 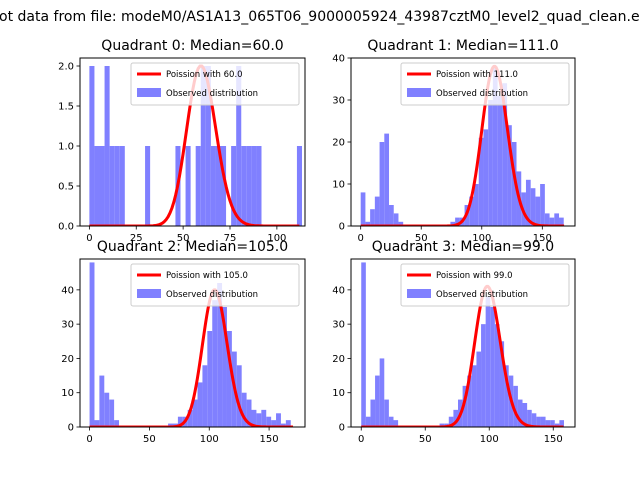 I want to click on subplot-title: Quadrant 1: Median=111.0, so click(x=462, y=46).